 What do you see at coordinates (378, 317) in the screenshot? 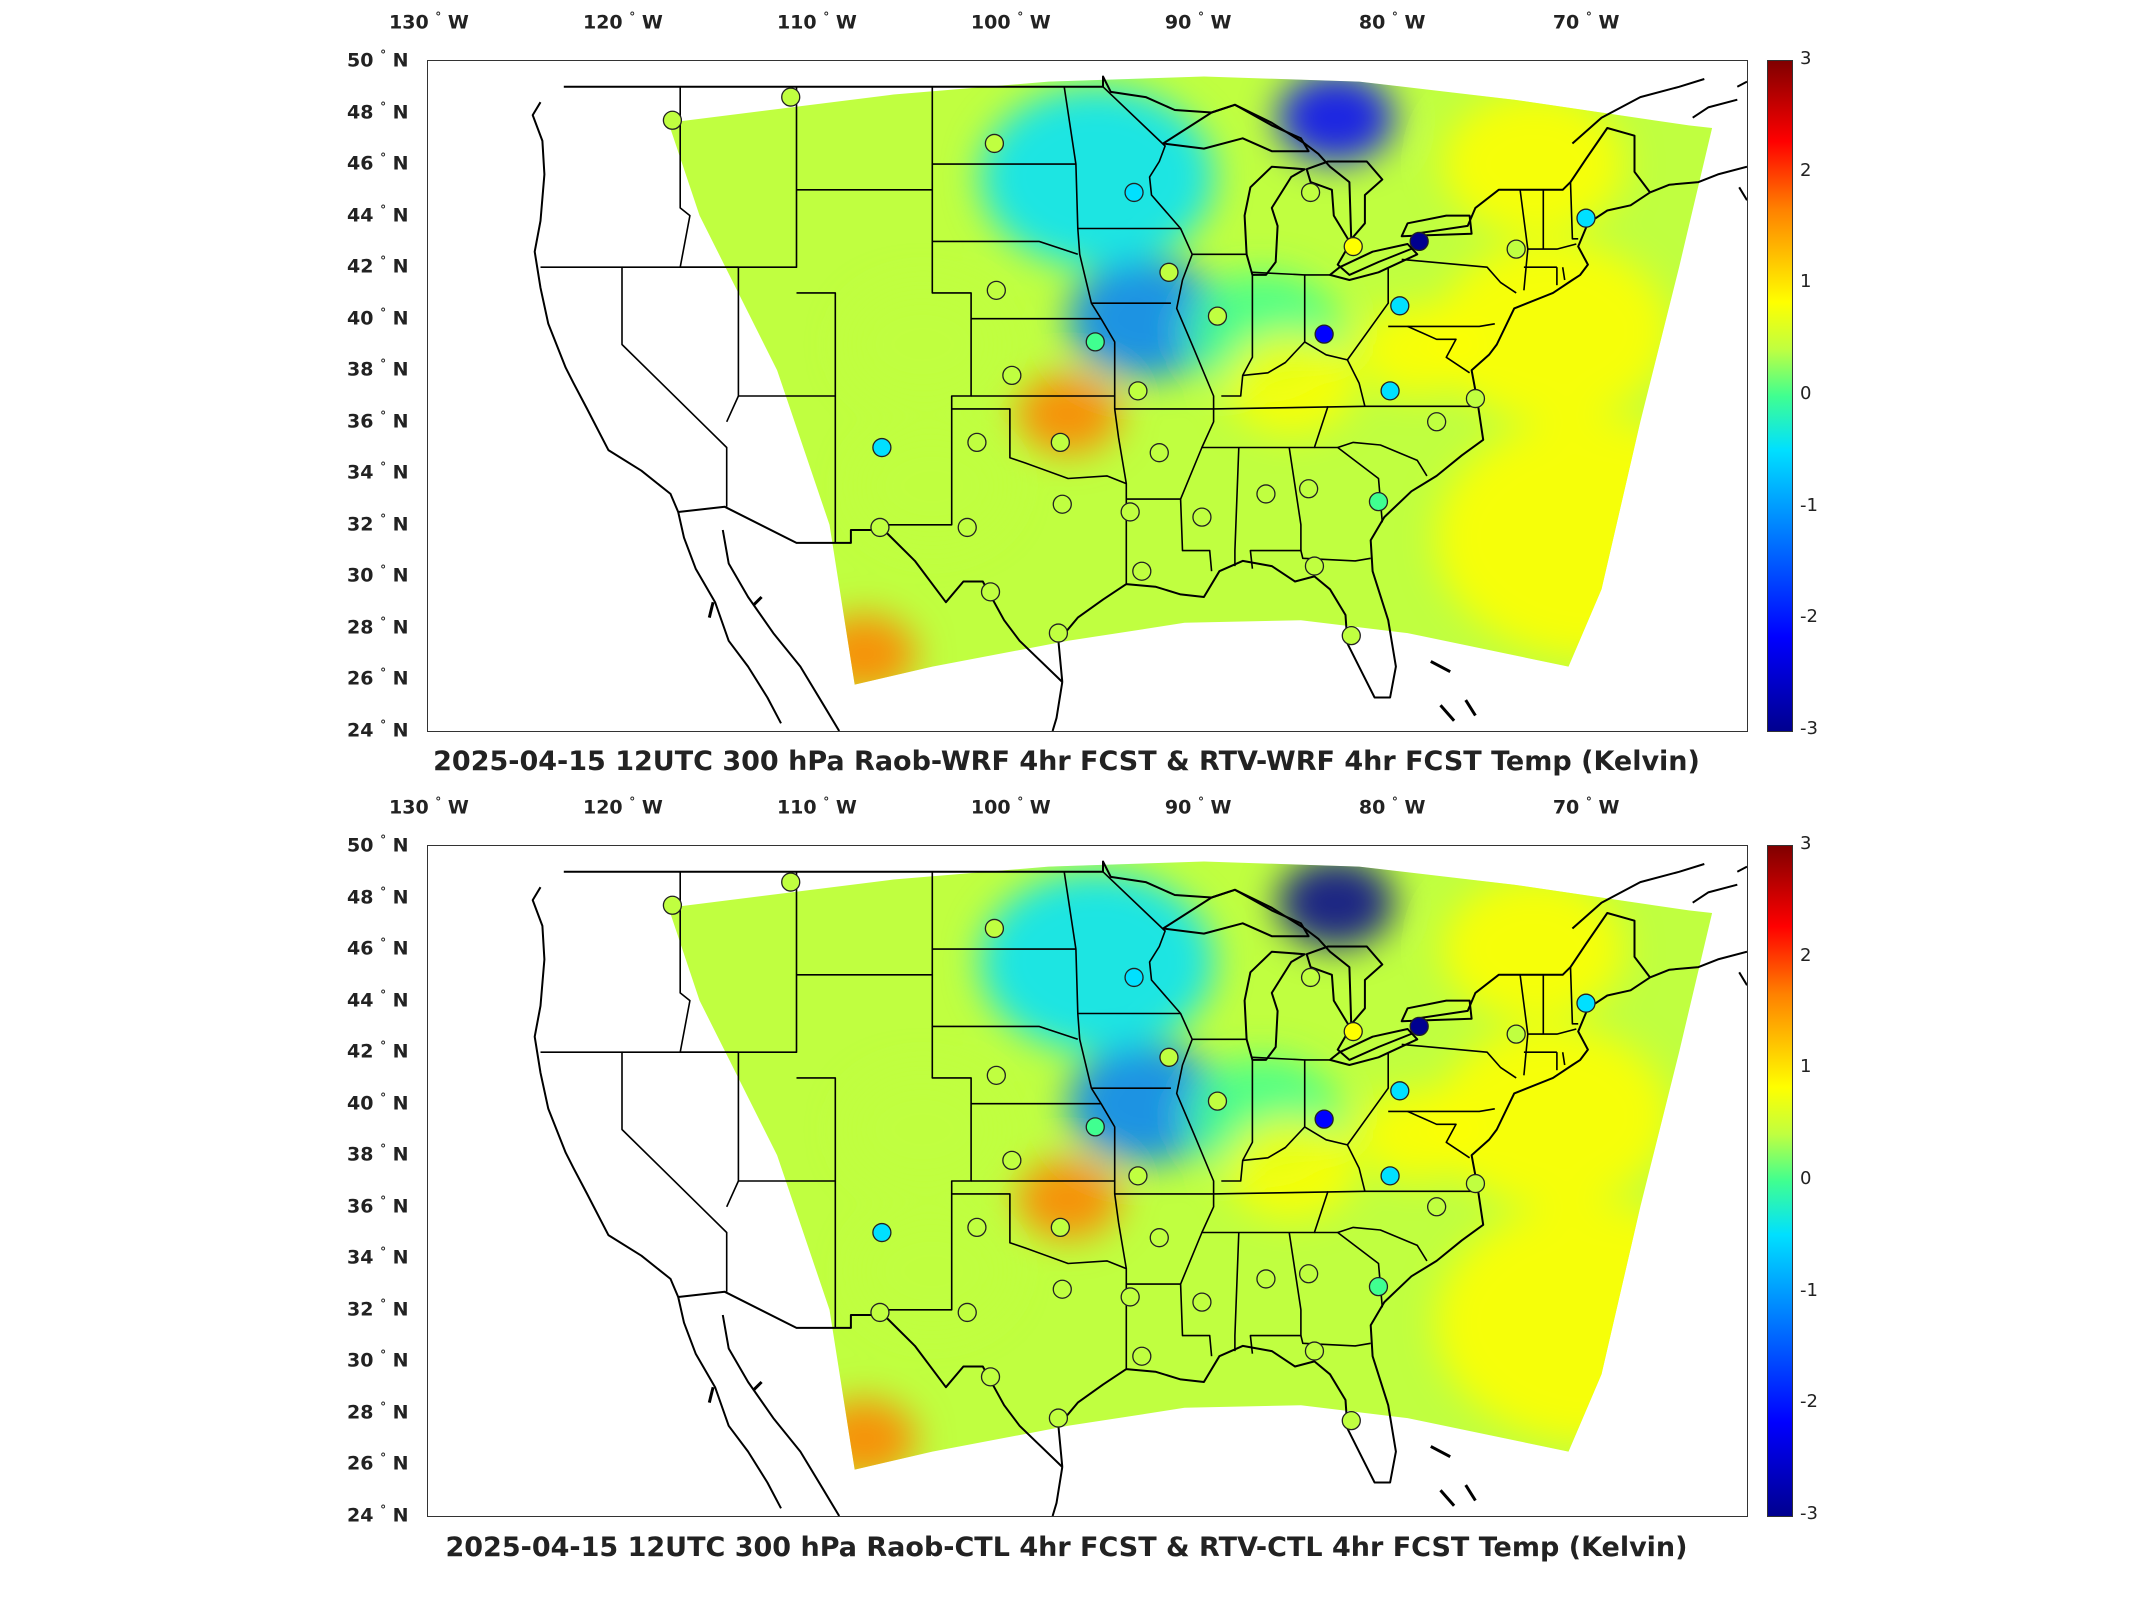
I see `latitude-label: 40 ° N` at bounding box center [378, 317].